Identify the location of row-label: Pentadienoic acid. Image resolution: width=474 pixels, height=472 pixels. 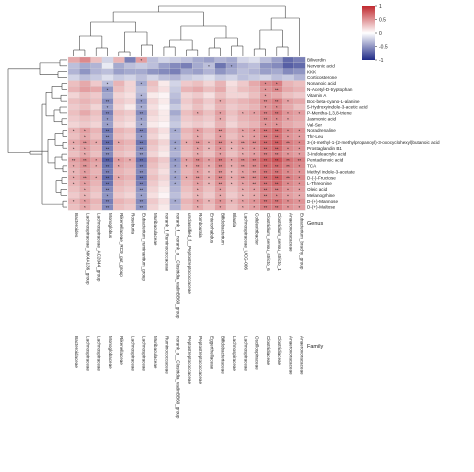
(325, 160).